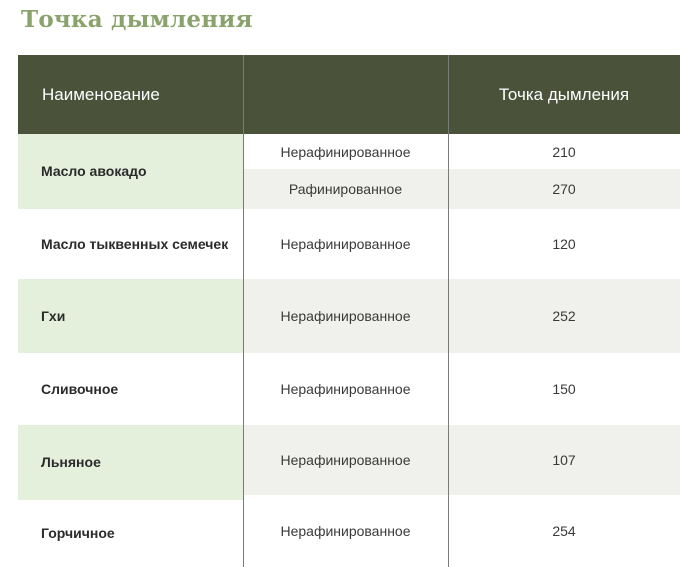 The height and width of the screenshot is (567, 688). What do you see at coordinates (461, 151) in the screenshot?
I see `table-row: Нерафинированное 210` at bounding box center [461, 151].